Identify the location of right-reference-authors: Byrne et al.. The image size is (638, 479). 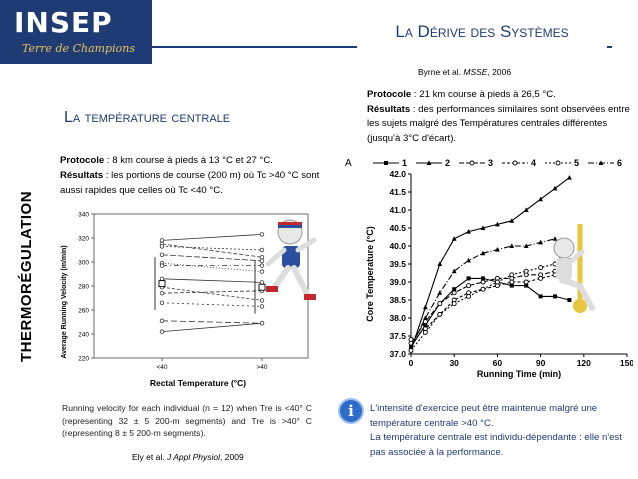
(441, 72).